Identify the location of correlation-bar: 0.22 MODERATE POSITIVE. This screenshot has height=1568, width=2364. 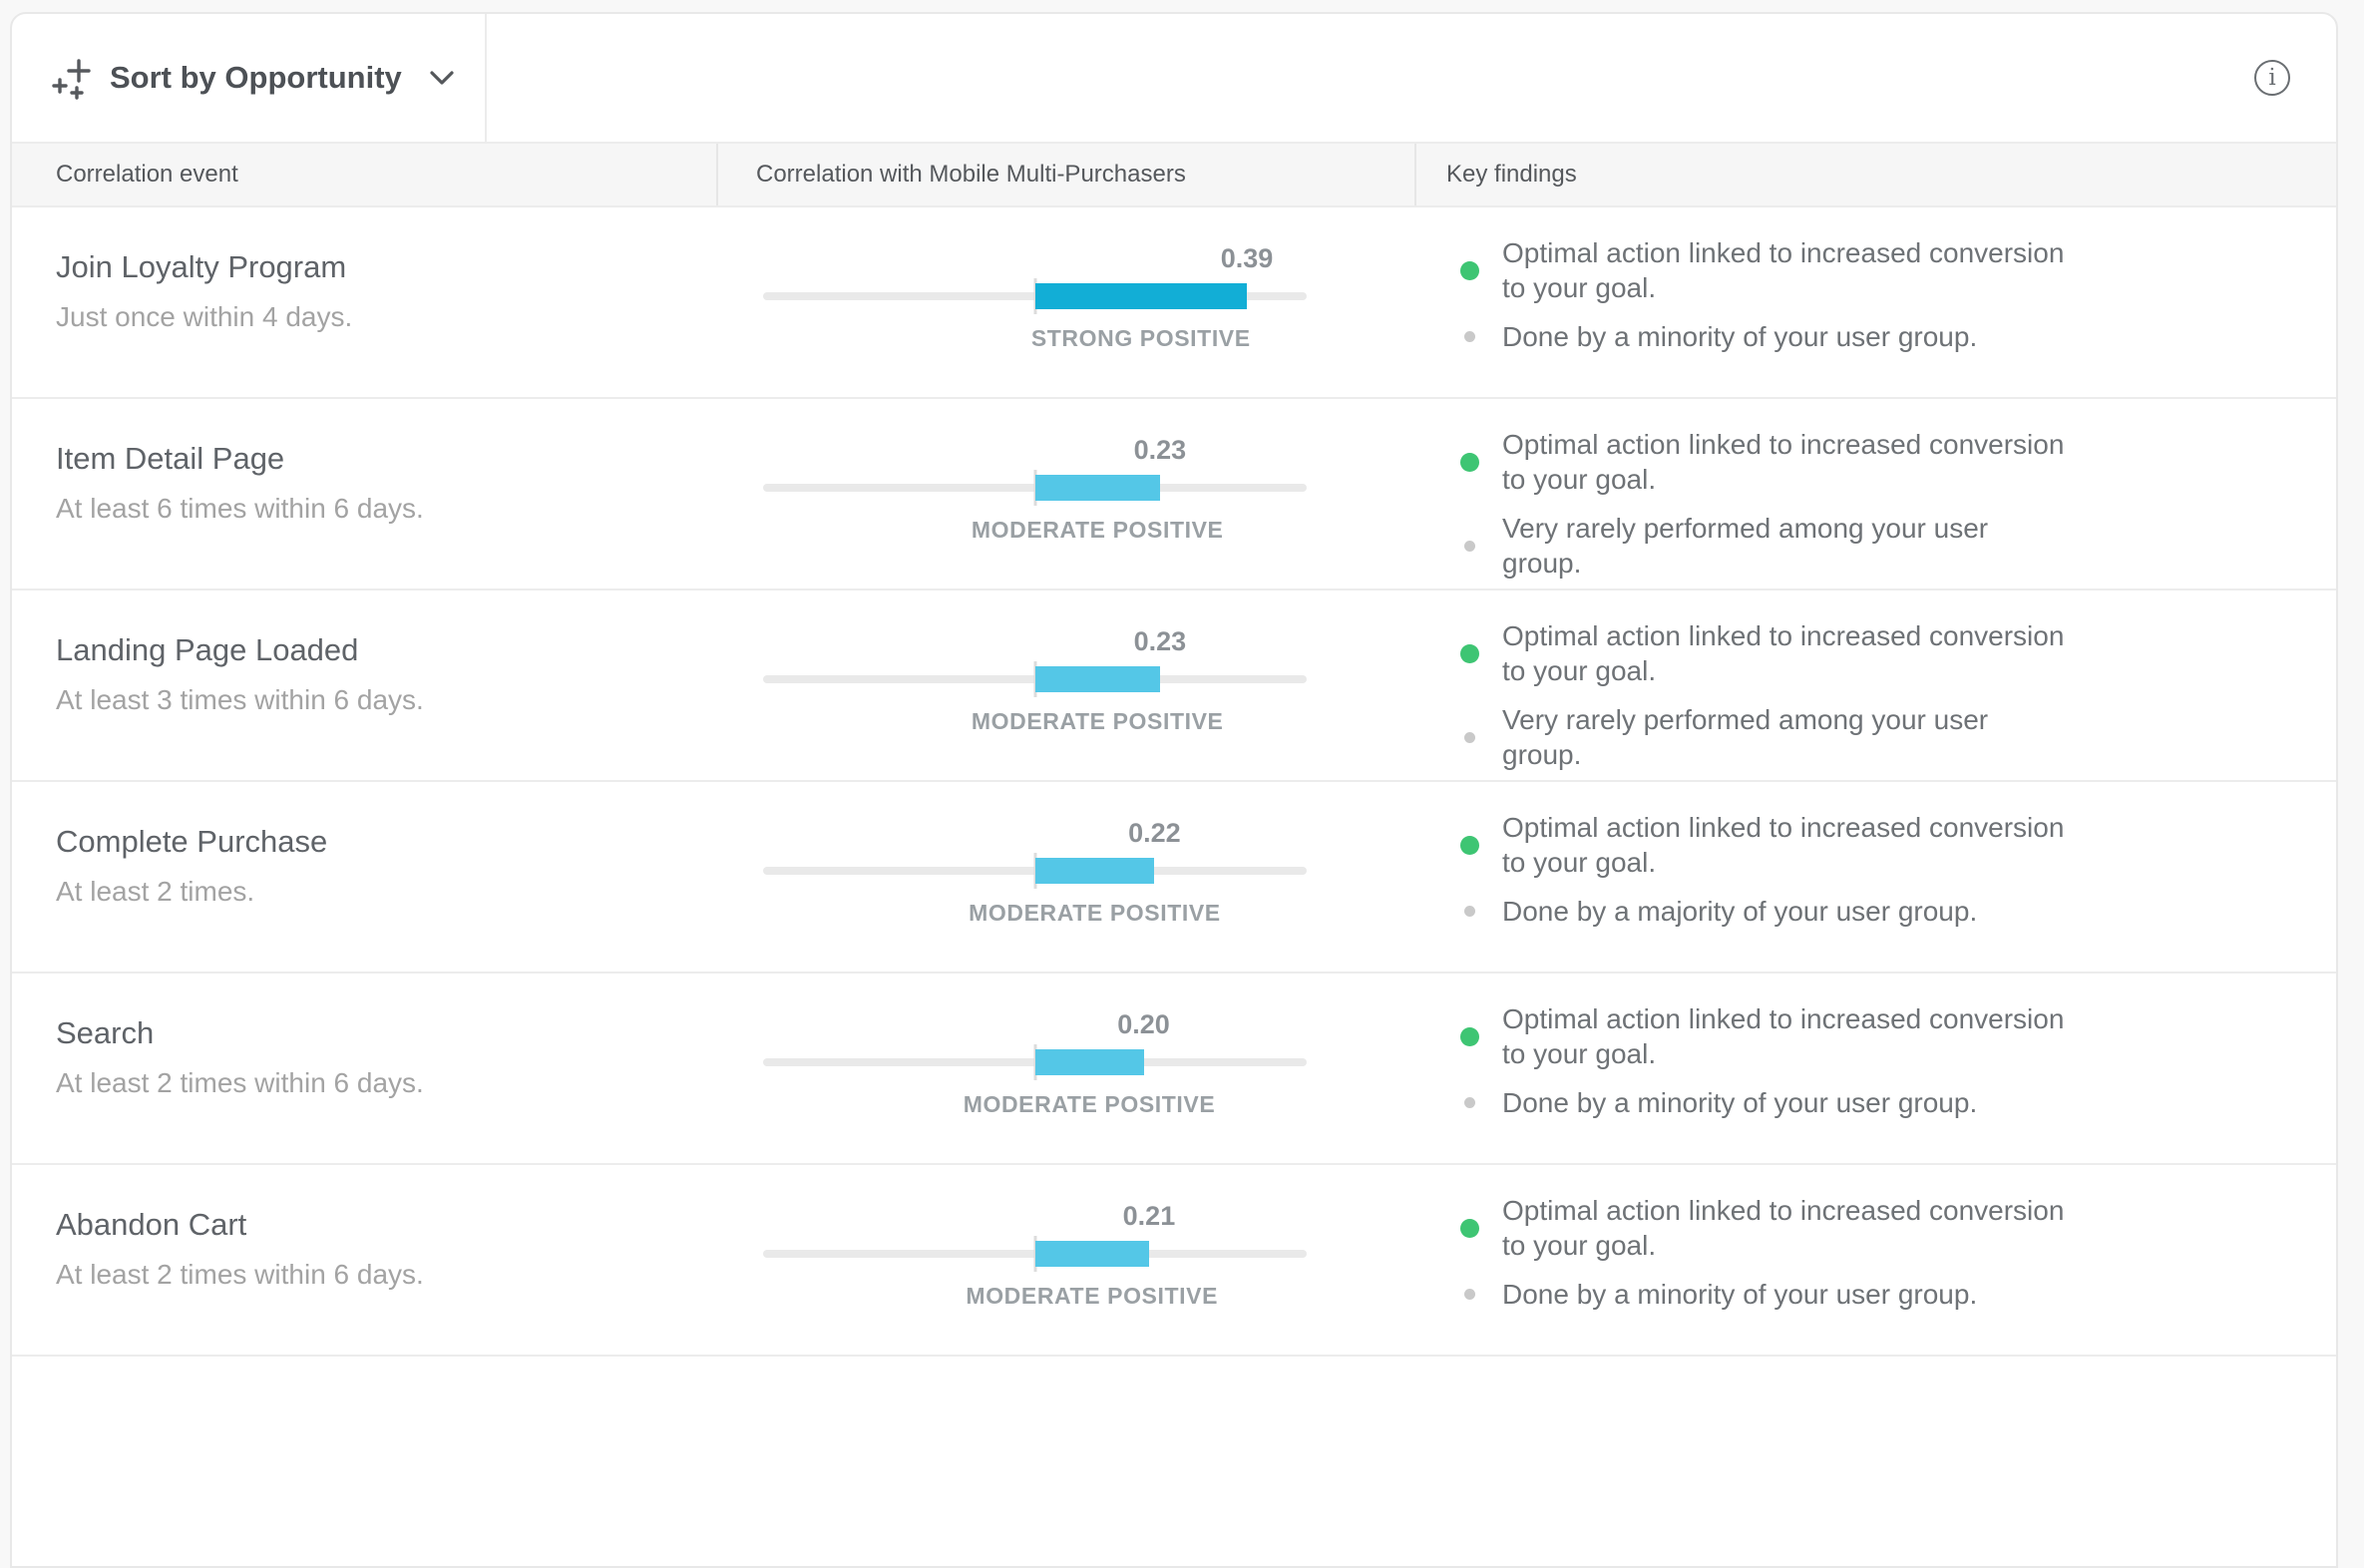
(1035, 877).